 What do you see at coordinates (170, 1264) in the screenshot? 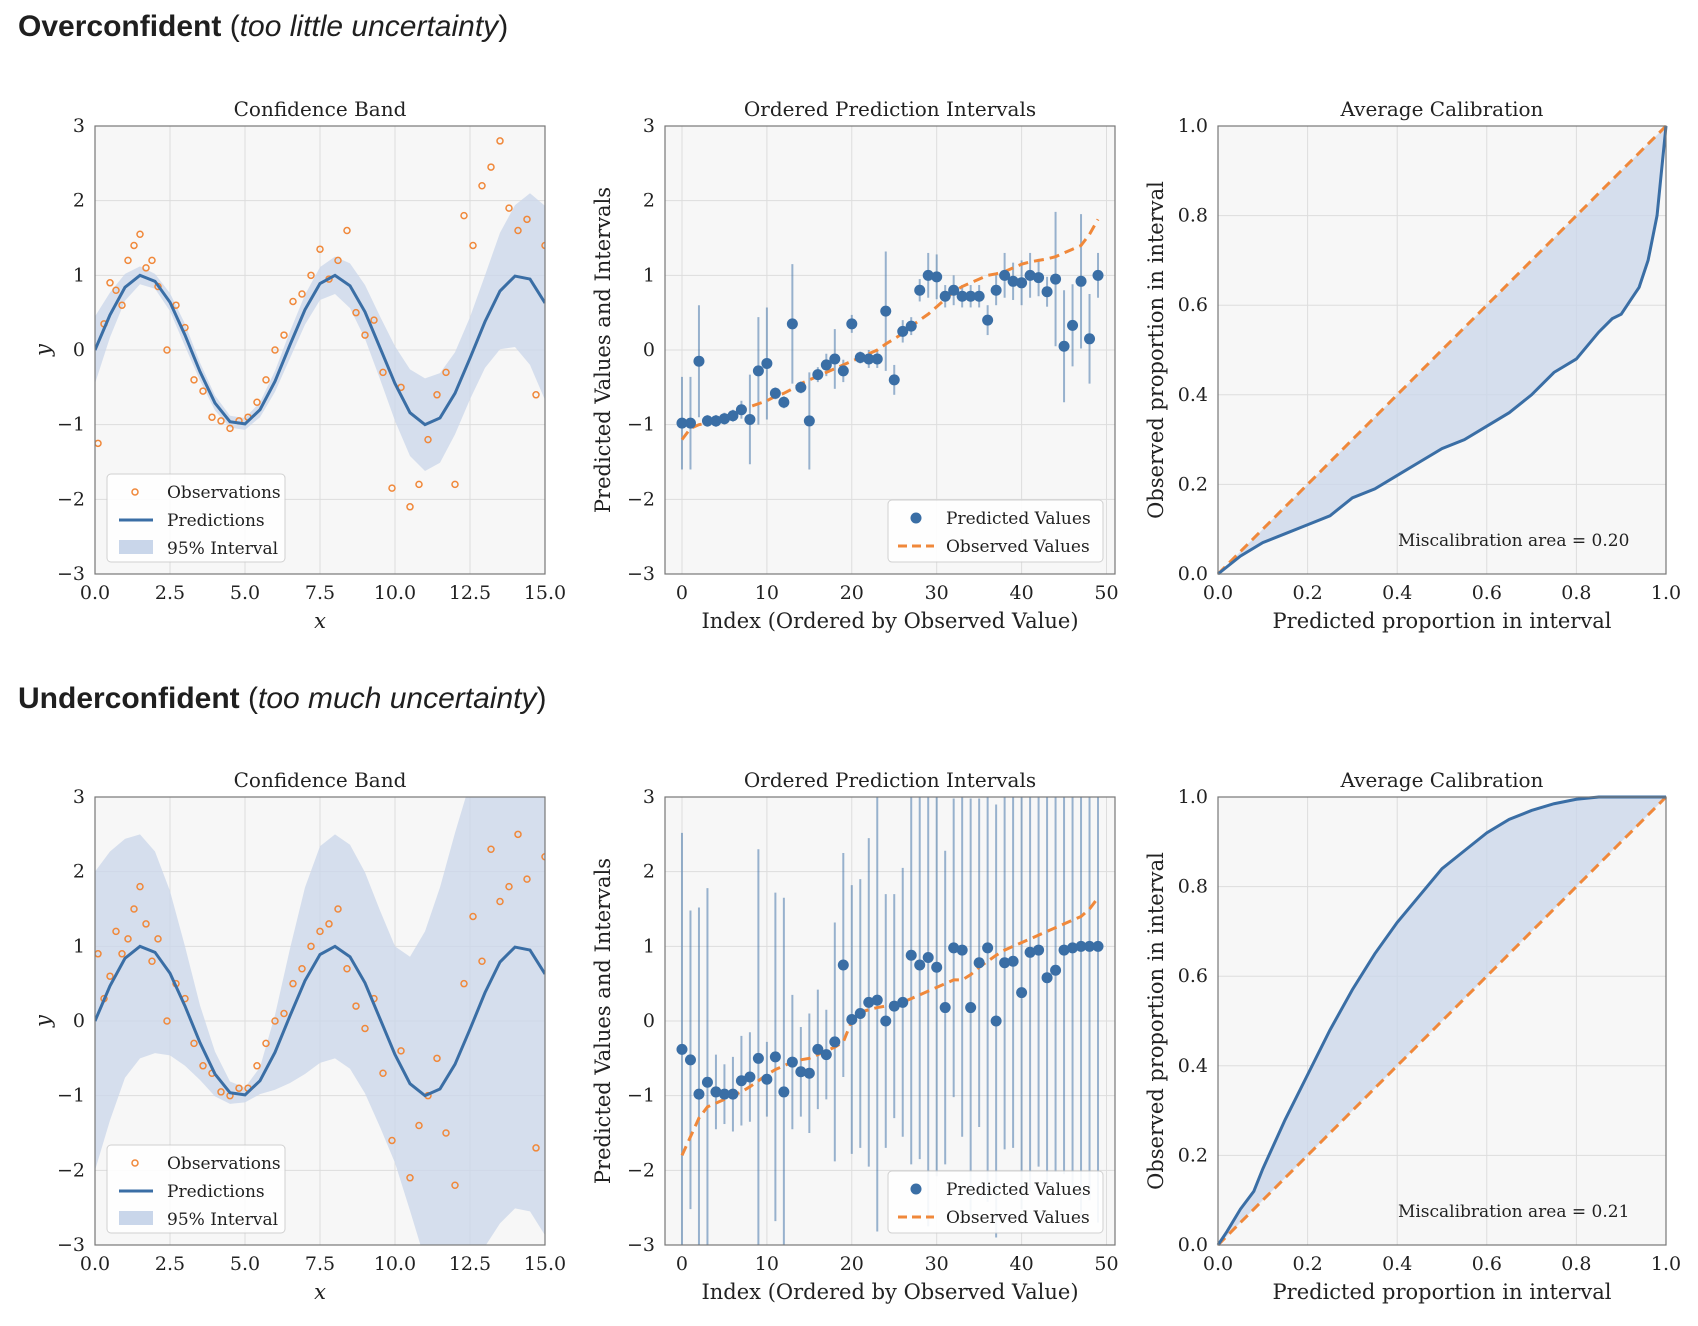
I see `x-tick-label: 2.5` at bounding box center [170, 1264].